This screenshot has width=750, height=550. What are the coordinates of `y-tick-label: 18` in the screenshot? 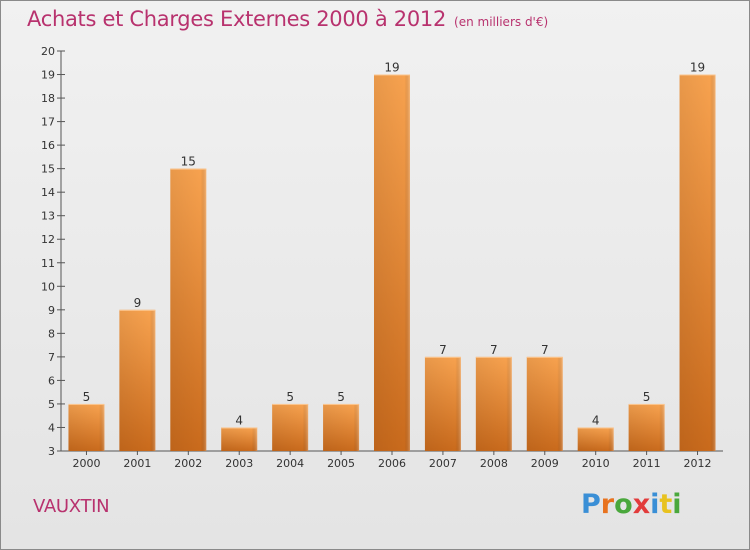 It's located at (48, 98).